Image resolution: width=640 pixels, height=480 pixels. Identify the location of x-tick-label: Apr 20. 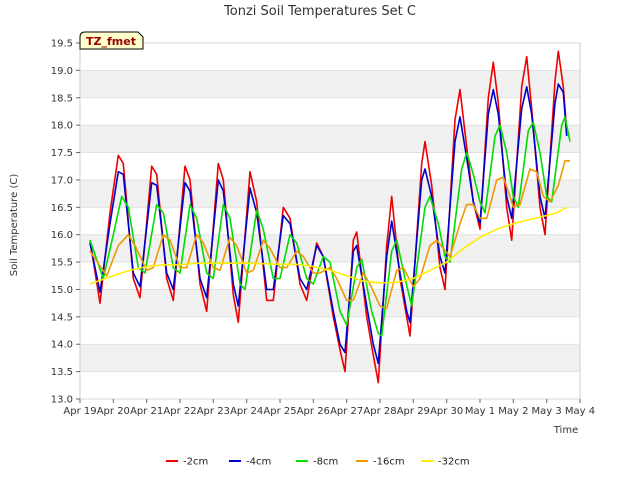
(113, 411).